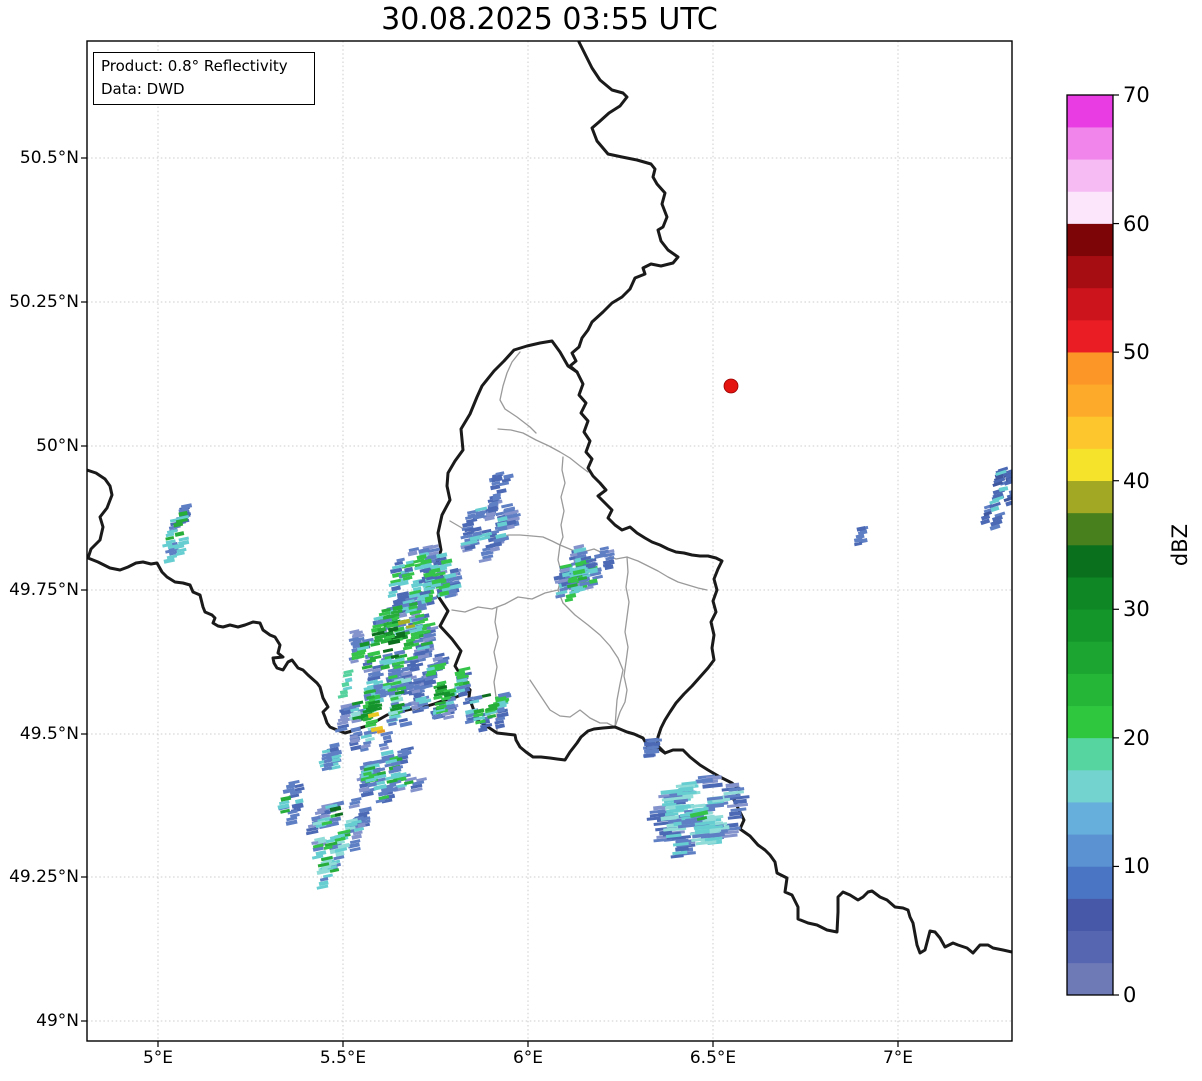 Image resolution: width=1202 pixels, height=1081 pixels. What do you see at coordinates (1130, 995) in the screenshot?
I see `colorbar-tick-label: 0` at bounding box center [1130, 995].